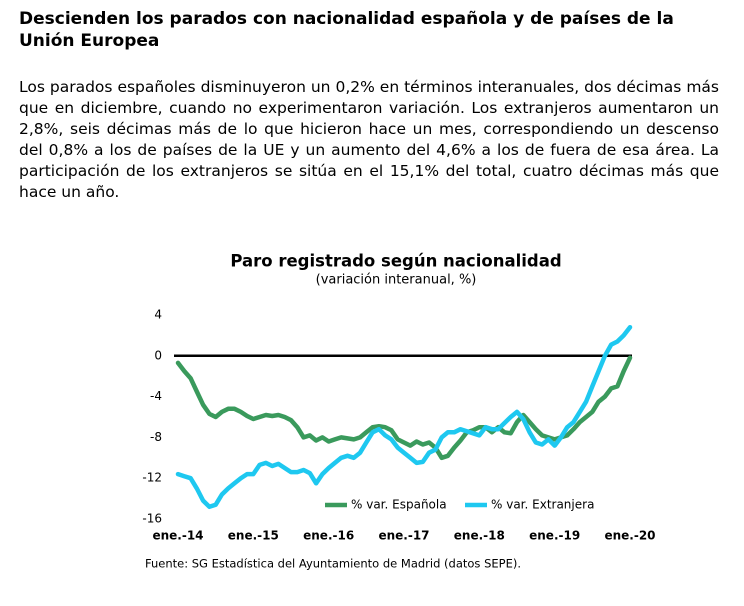  I want to click on x-tick-label: ene.-20, so click(629, 536).